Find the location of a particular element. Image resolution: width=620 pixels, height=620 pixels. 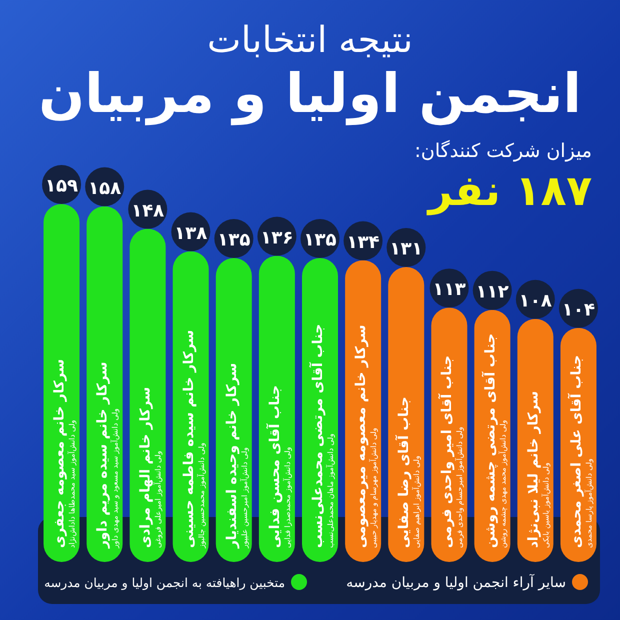

data-label: ۱۴۸ is located at coordinates (147, 211).